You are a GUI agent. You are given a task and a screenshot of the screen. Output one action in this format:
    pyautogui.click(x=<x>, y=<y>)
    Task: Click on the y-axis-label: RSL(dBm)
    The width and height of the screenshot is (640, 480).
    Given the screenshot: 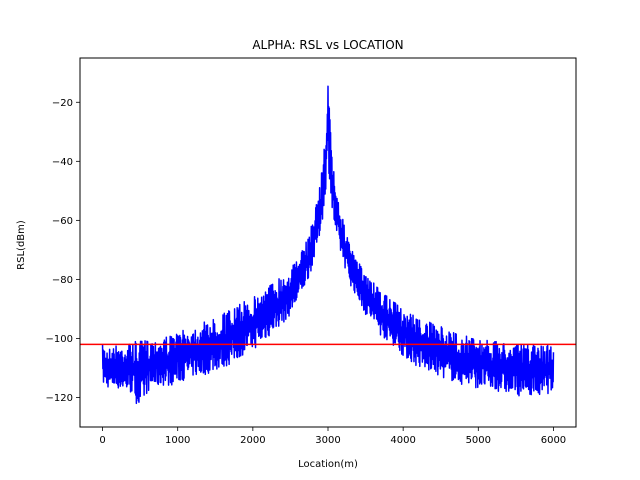 What is the action you would take?
    pyautogui.click(x=21, y=245)
    